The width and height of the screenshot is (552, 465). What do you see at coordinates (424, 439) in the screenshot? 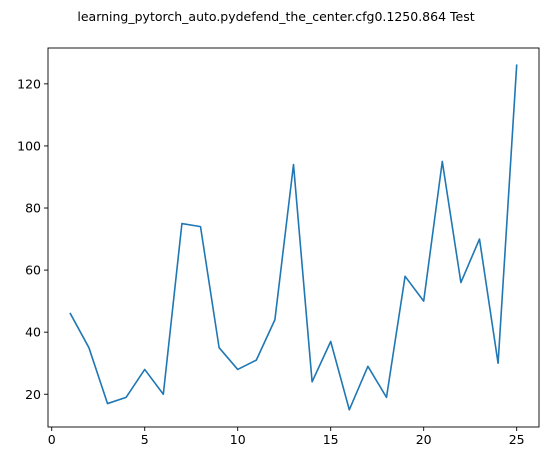
I see `x-tick-label: 20` at bounding box center [424, 439].